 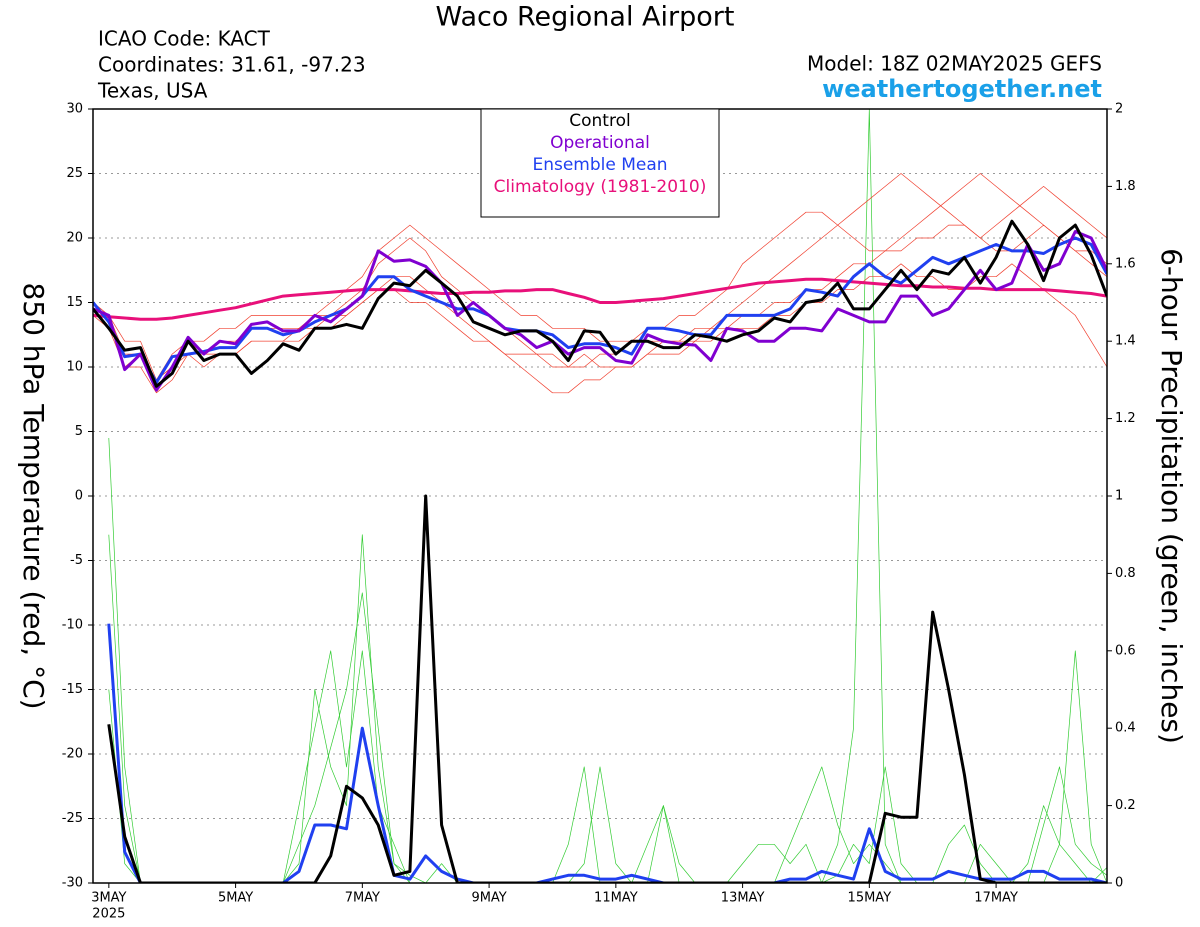 I want to click on y2-tick-label: 1.2, so click(x=1125, y=418).